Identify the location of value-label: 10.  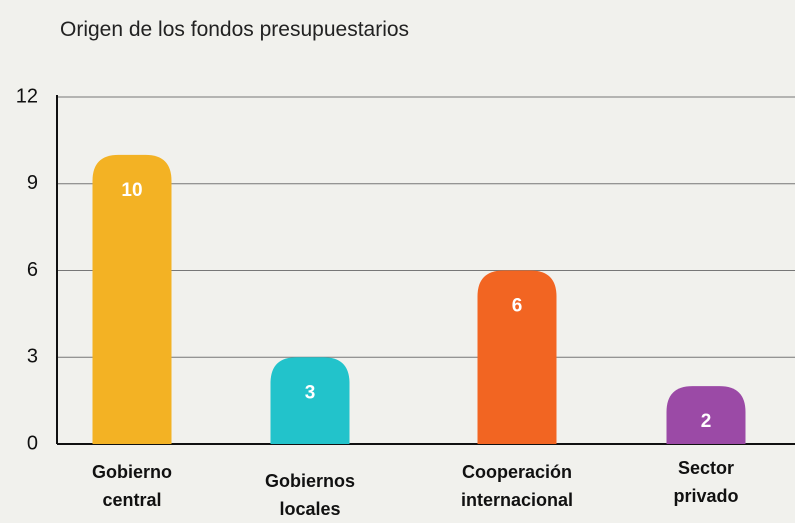
(131, 190).